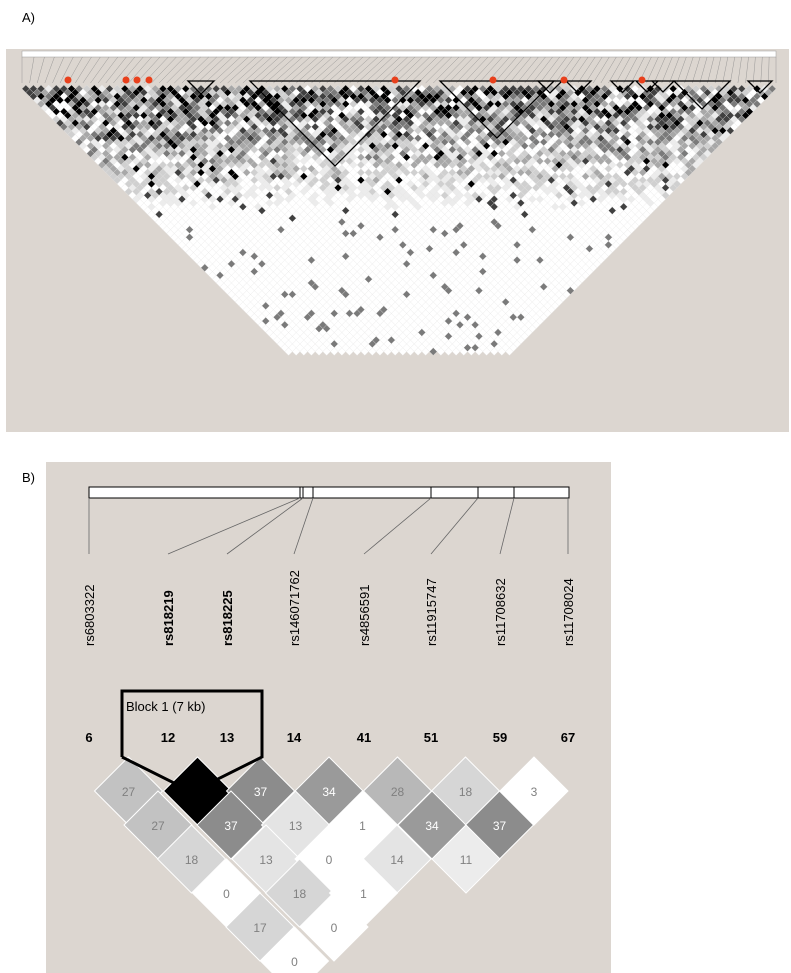  Describe the element at coordinates (500, 612) in the screenshot. I see `snp-name-label: rs11708632` at that location.